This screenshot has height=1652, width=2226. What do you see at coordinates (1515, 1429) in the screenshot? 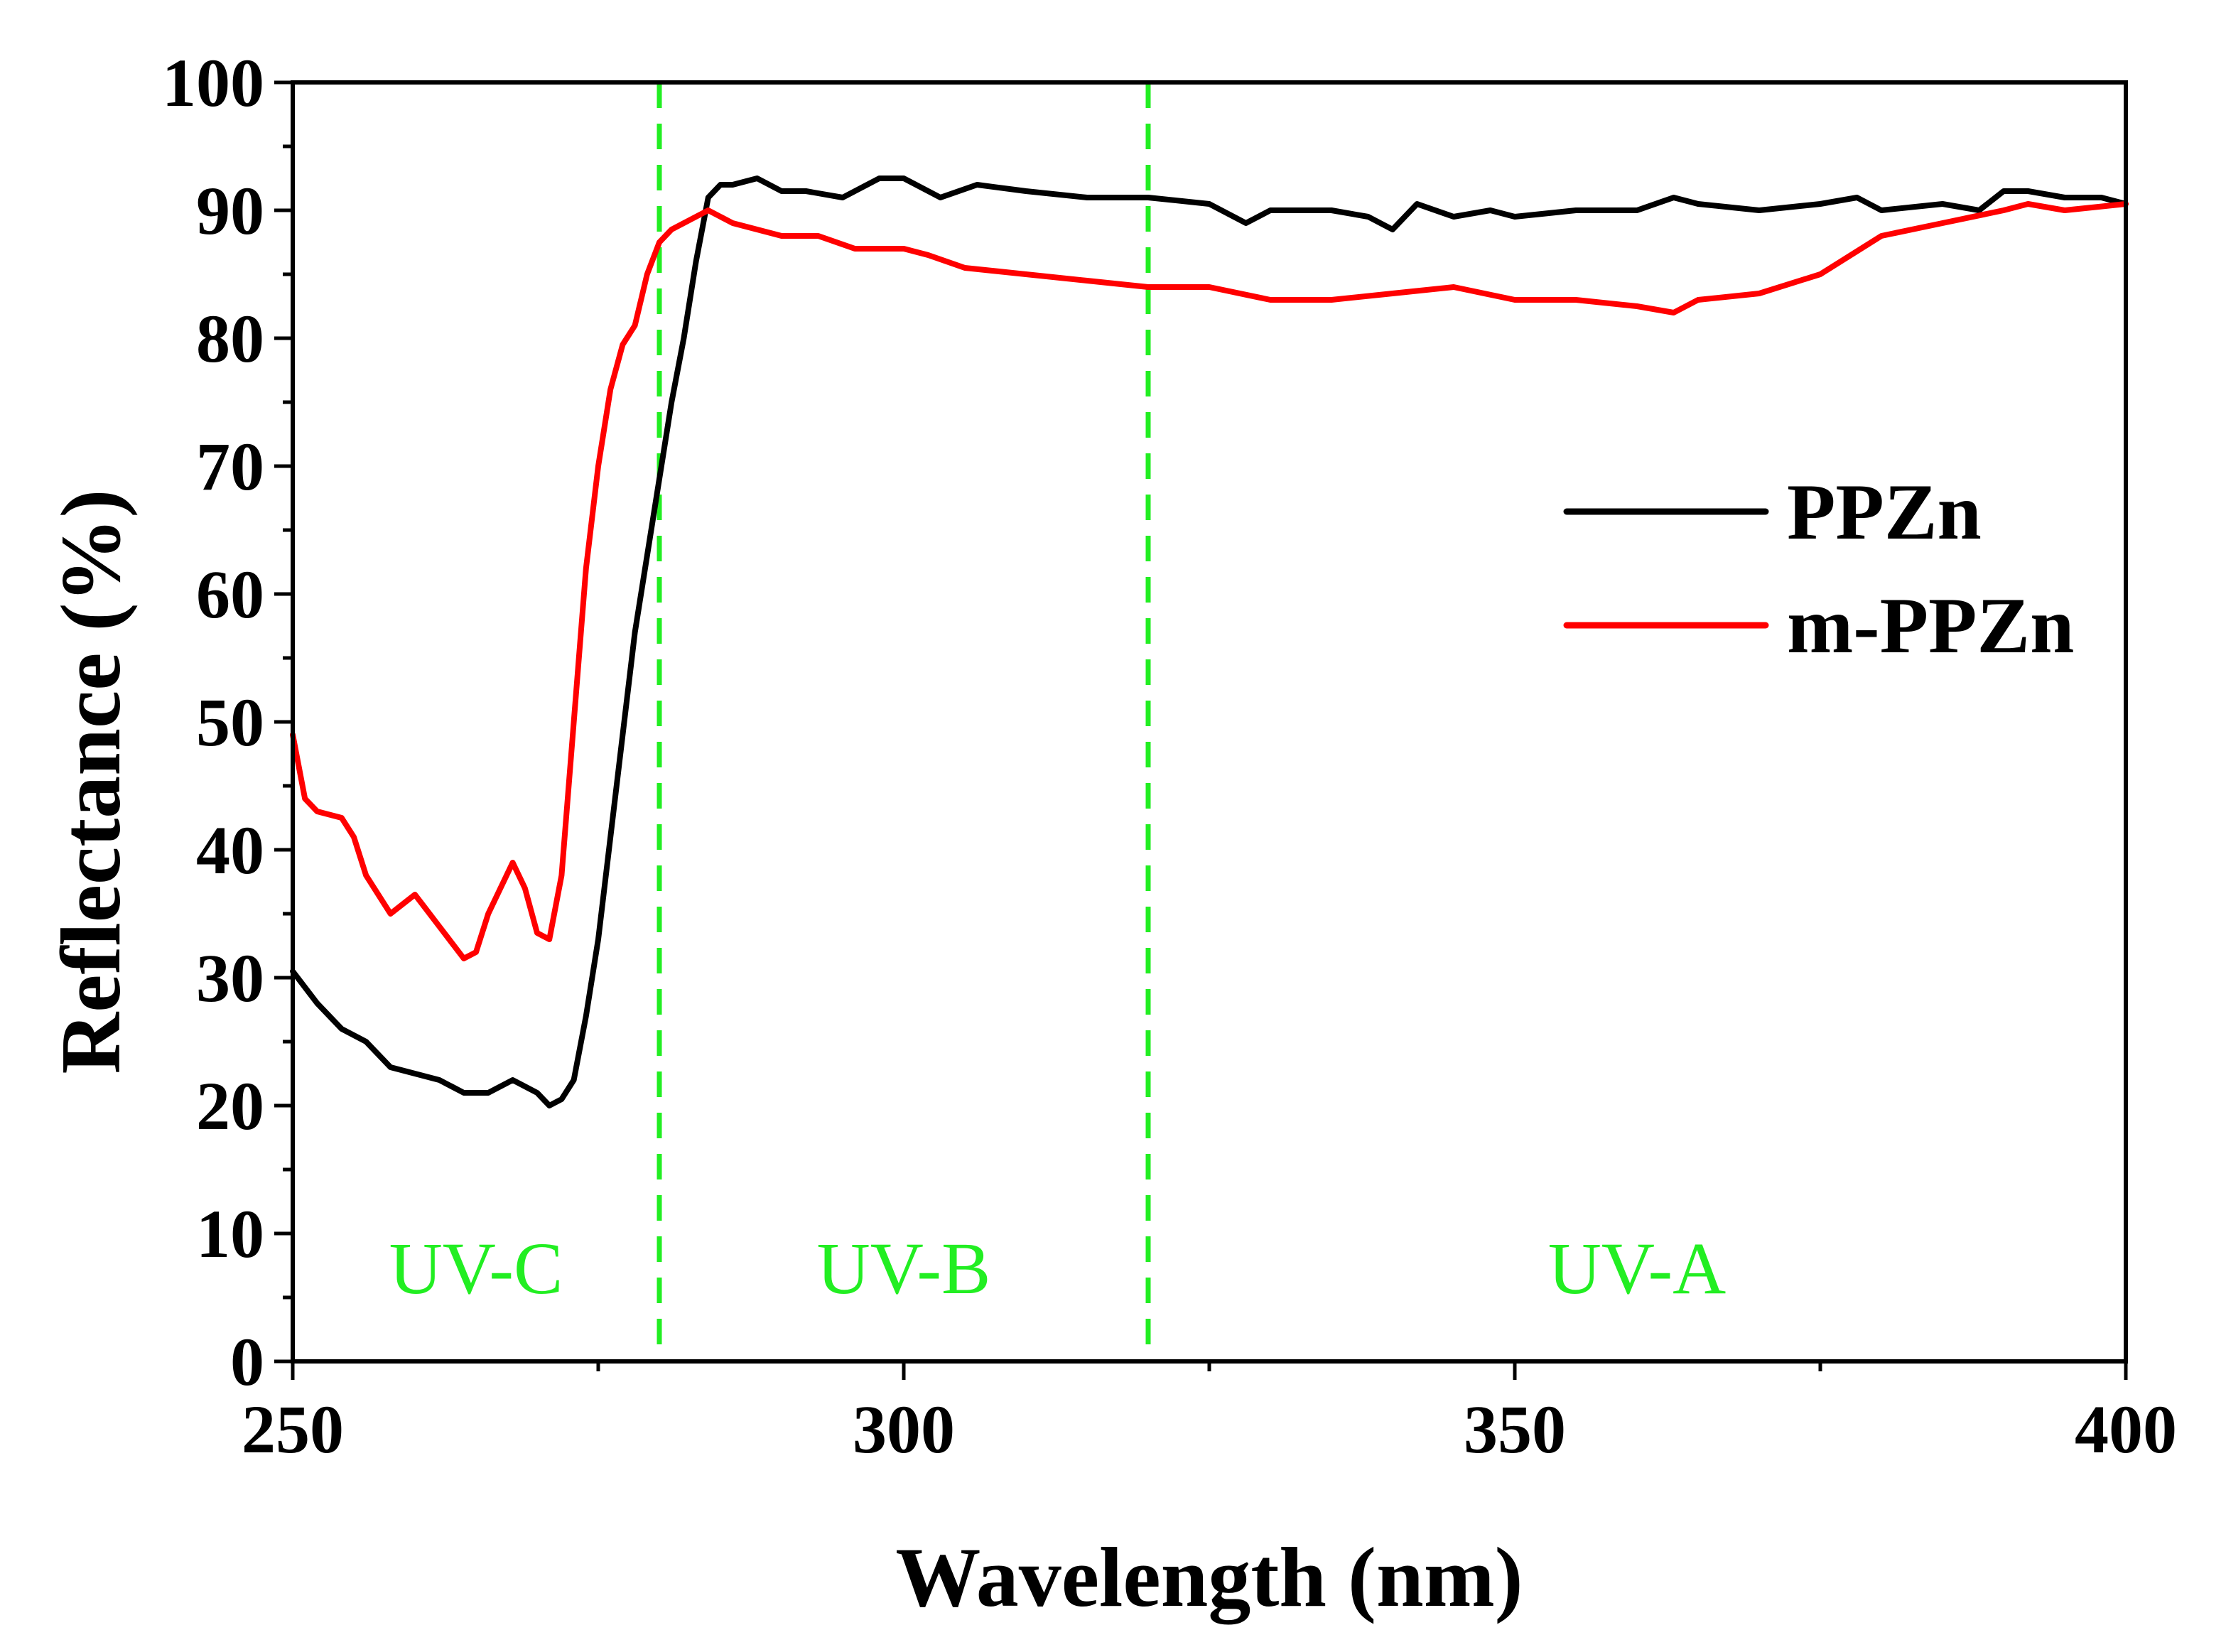
I see `x-tick-label-350: 350` at bounding box center [1515, 1429].